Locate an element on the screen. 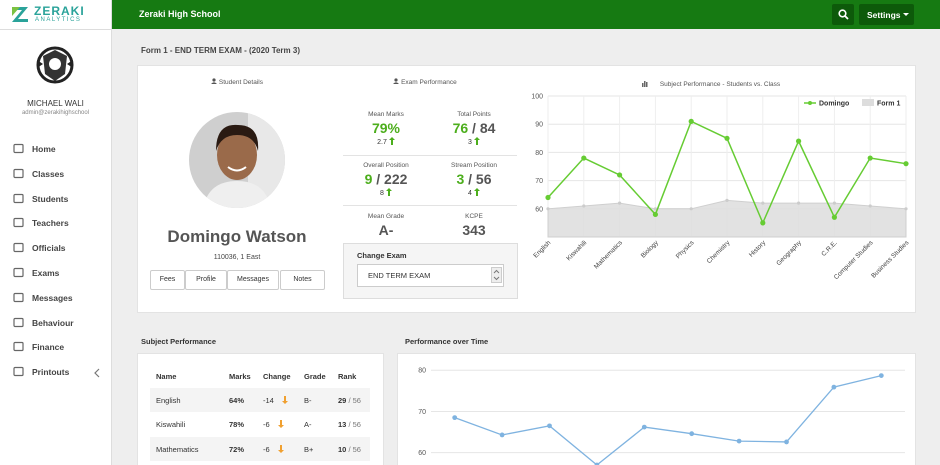 The width and height of the screenshot is (940, 465). stat-label: Overall Position is located at coordinates (386, 165).